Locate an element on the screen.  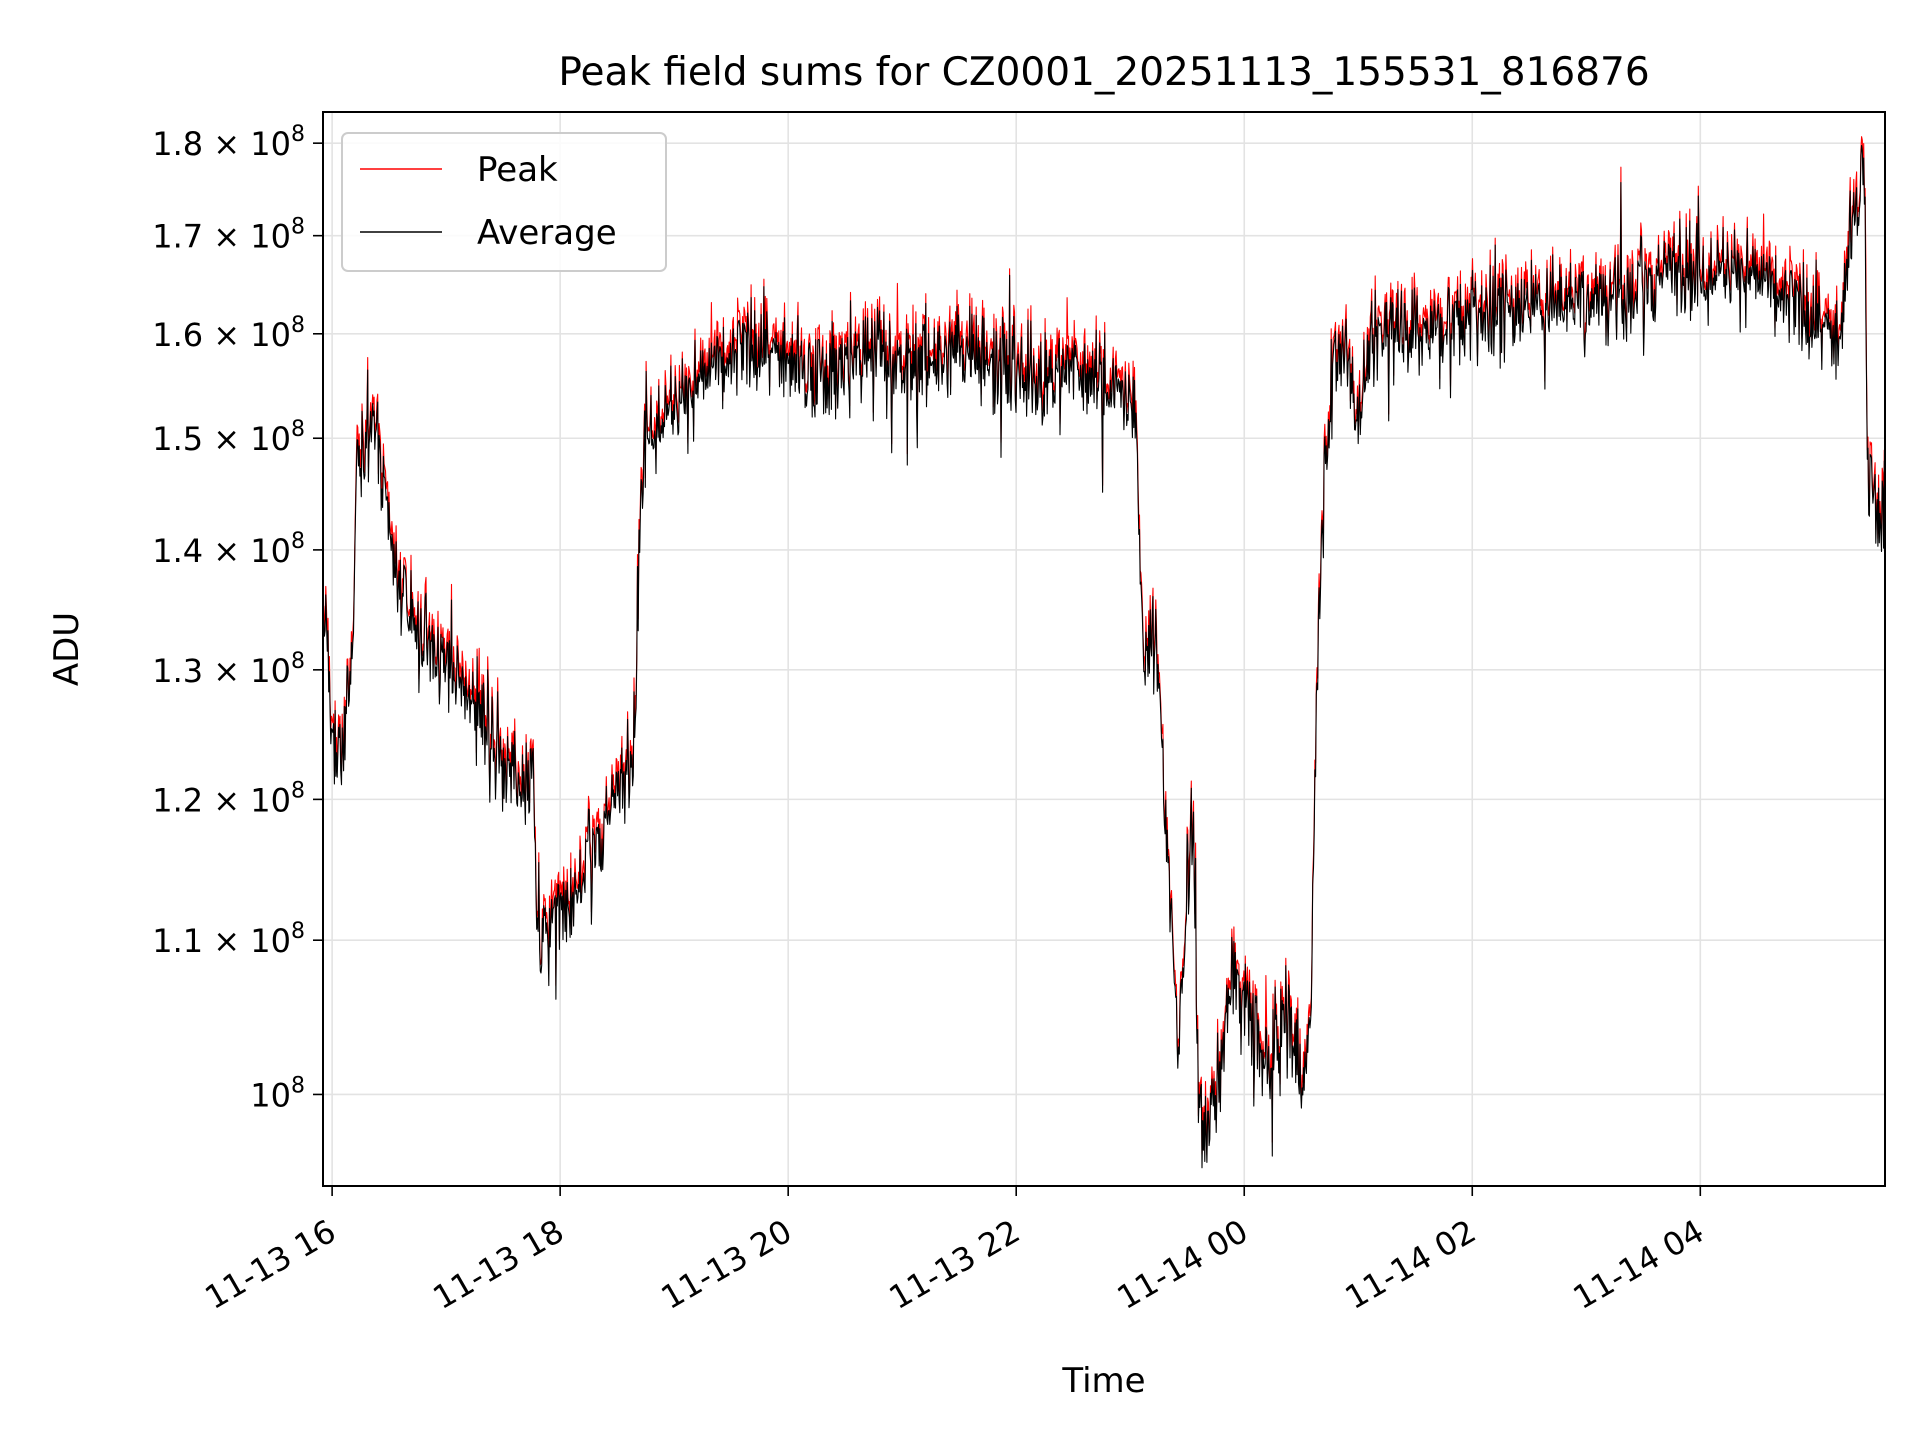
legend-box is located at coordinates (504, 202).